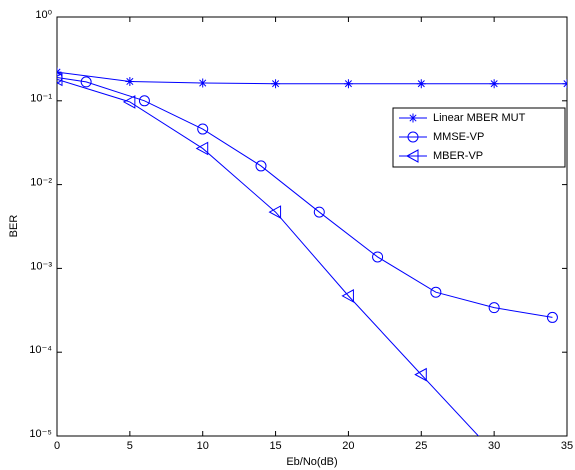 The image size is (575, 470). I want to click on y-tick-label: 10⁻³, so click(41, 266).